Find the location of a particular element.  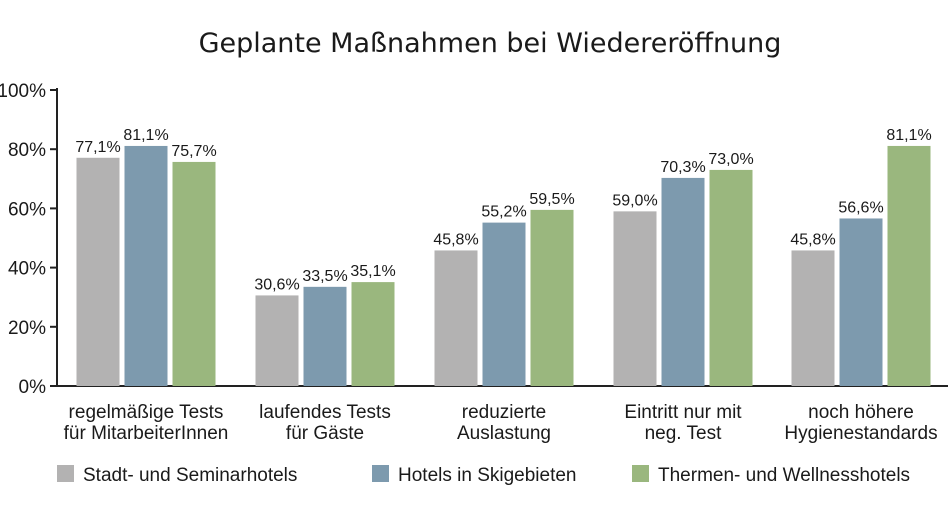

data-label: 70,3% is located at coordinates (682, 167).